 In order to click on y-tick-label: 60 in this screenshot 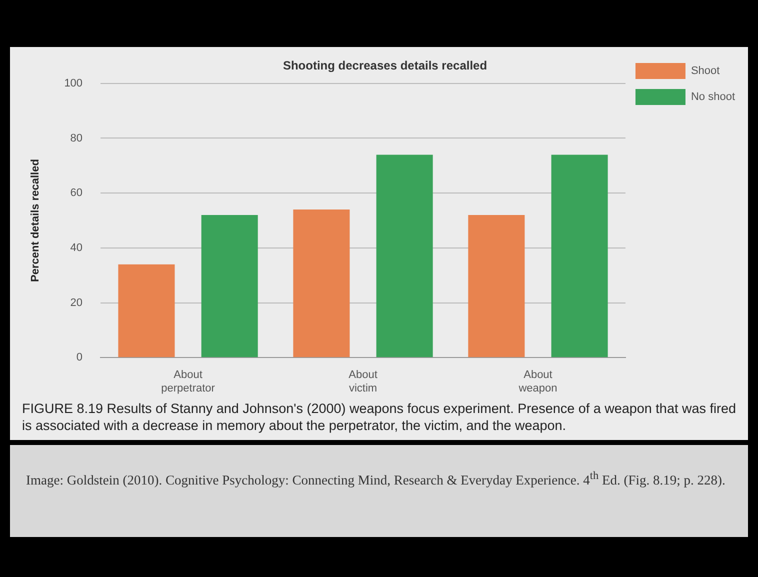, I will do `click(76, 193)`.